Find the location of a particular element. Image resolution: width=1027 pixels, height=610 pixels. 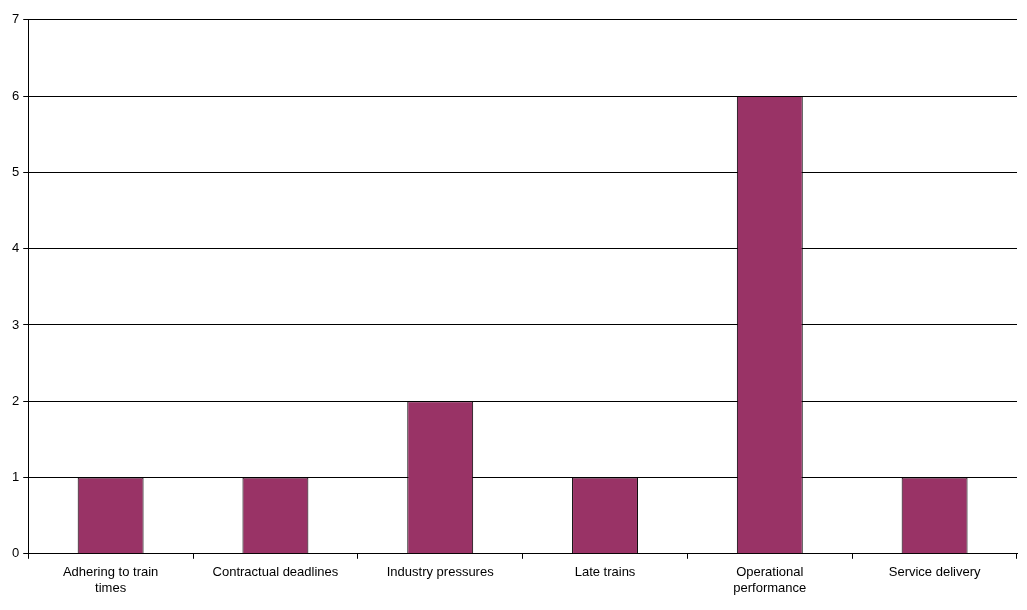

y-tick-label: 5 is located at coordinates (16, 171).